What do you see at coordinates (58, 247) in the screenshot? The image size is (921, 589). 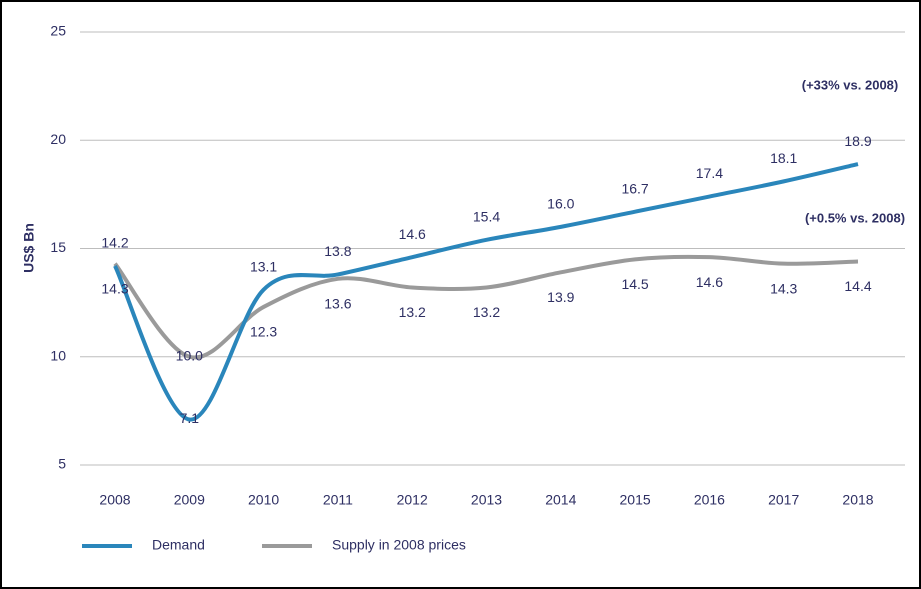 I see `y-tick-label: 15` at bounding box center [58, 247].